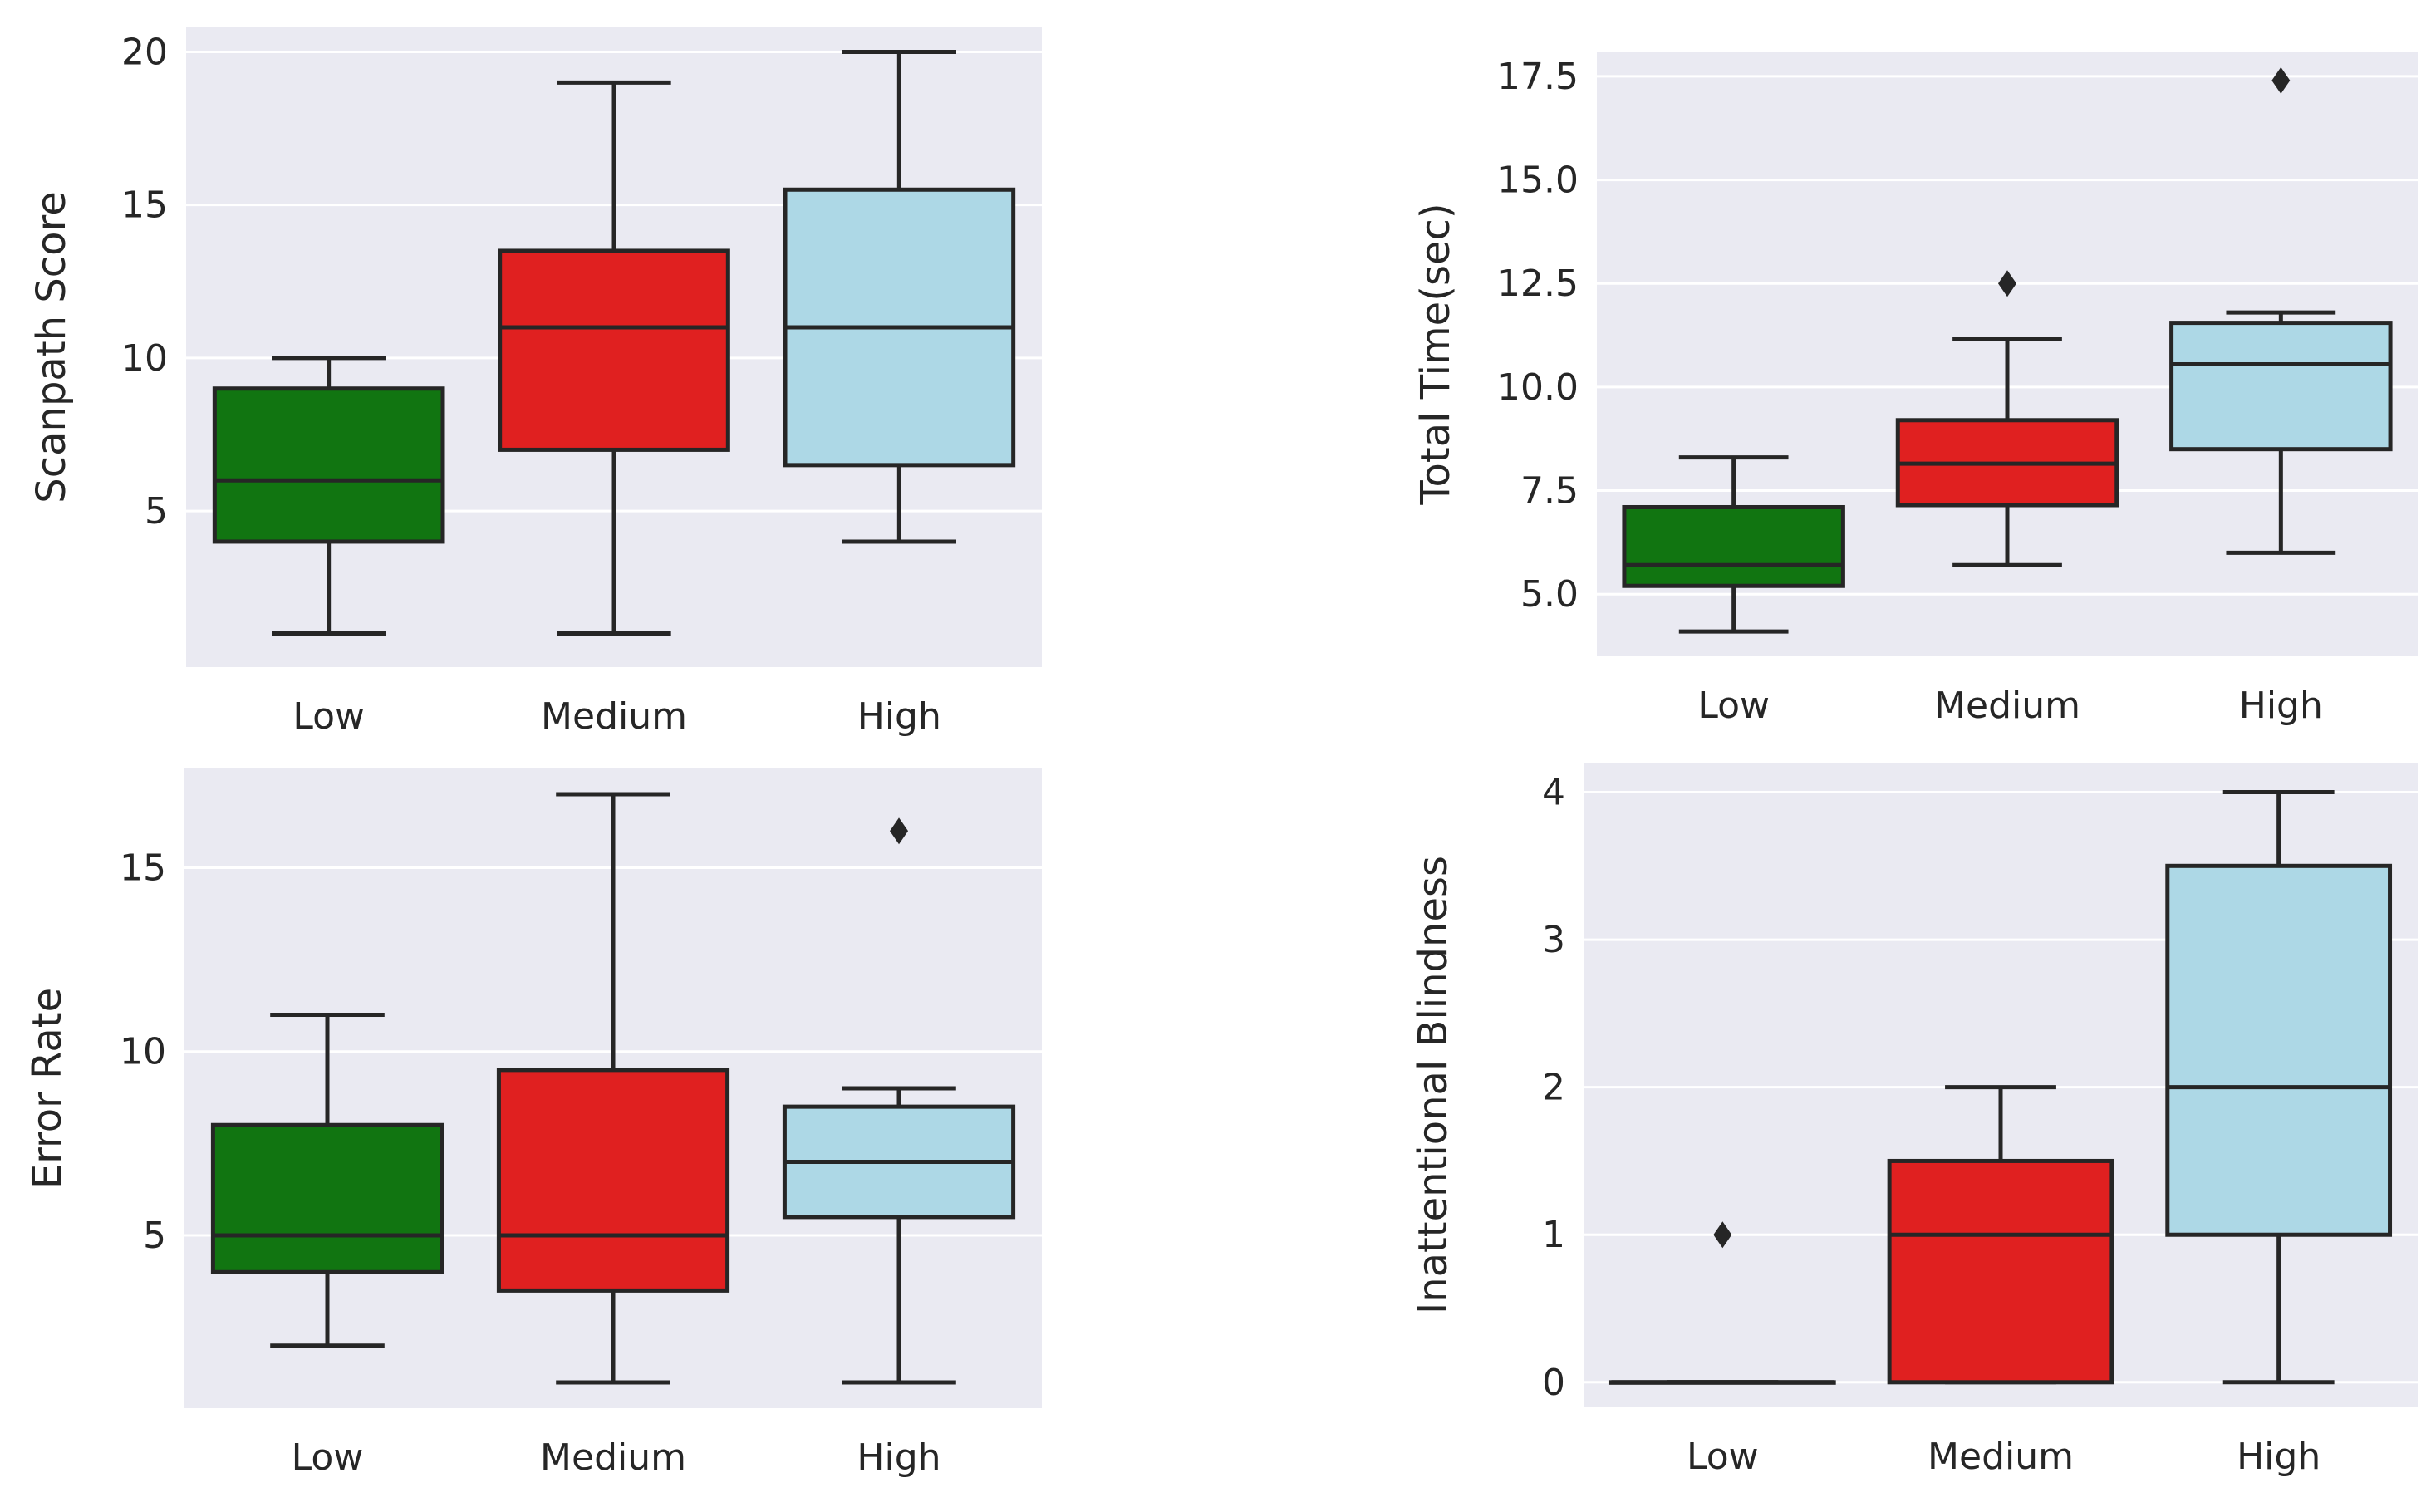  What do you see at coordinates (144, 52) in the screenshot?
I see `y-tick-label: 20` at bounding box center [144, 52].